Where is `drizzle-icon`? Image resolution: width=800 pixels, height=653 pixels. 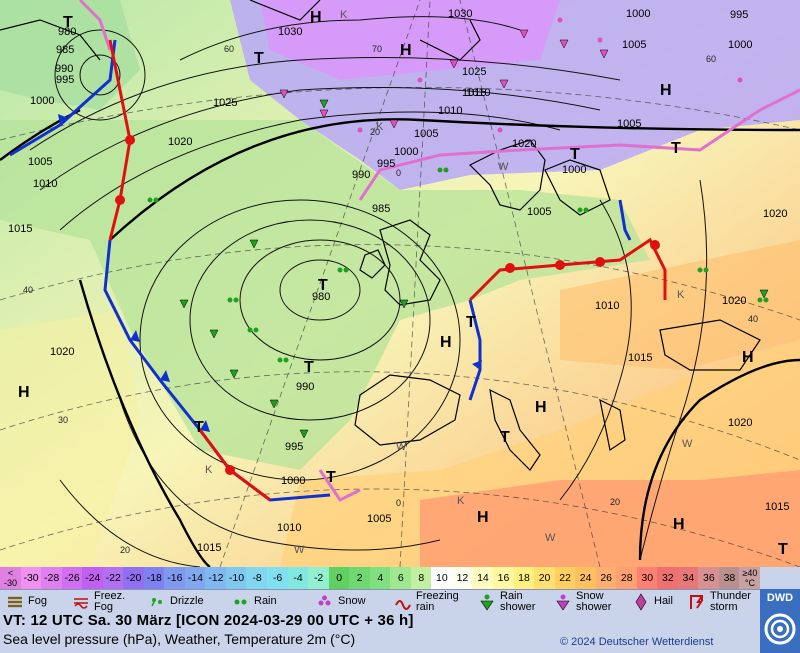
drizzle-icon is located at coordinates (157, 602).